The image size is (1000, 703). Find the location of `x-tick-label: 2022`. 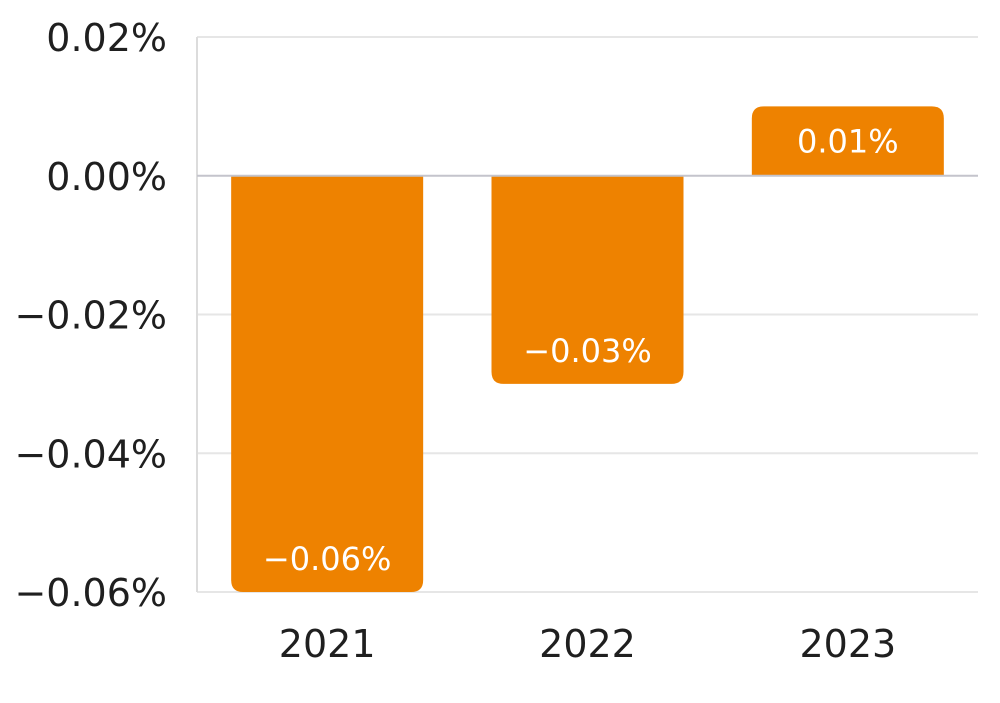

x-tick-label: 2022 is located at coordinates (587, 644).